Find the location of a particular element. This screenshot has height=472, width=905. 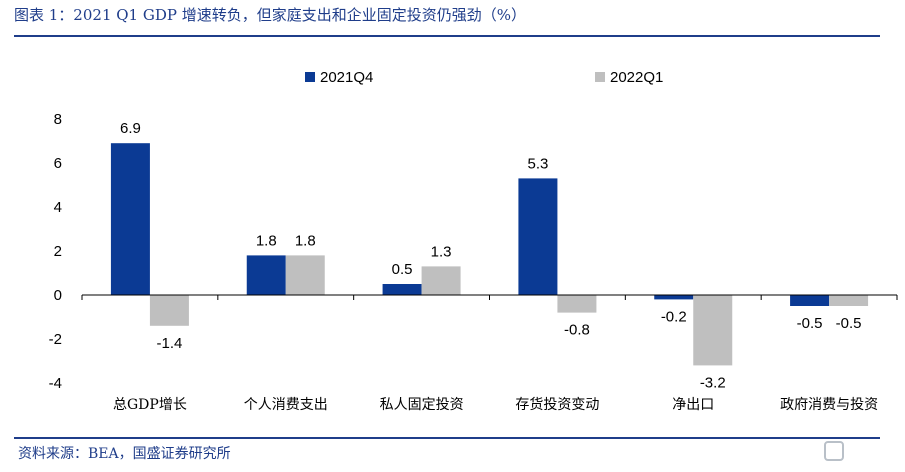

y-tick-label: -2 is located at coordinates (55, 339).